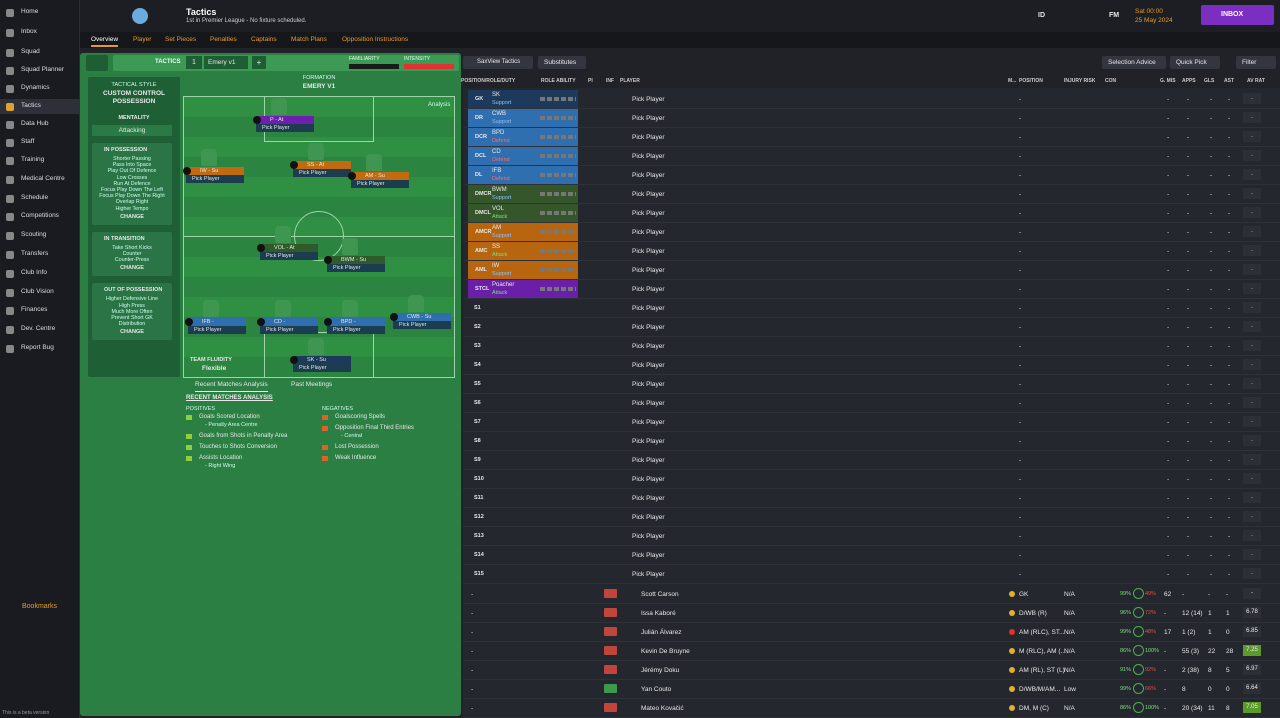 The height and width of the screenshot is (718, 1280). I want to click on analysis-item: Goals from Shots in Penalty Area, so click(243, 436).